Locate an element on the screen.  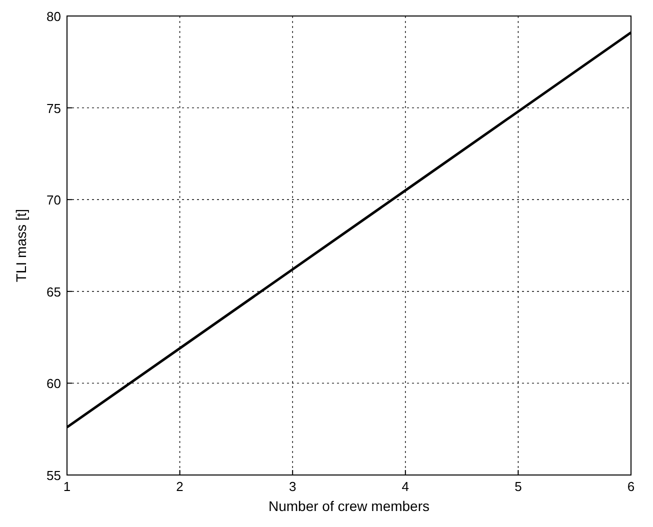
y-tick-label: 70 is located at coordinates (53, 200).